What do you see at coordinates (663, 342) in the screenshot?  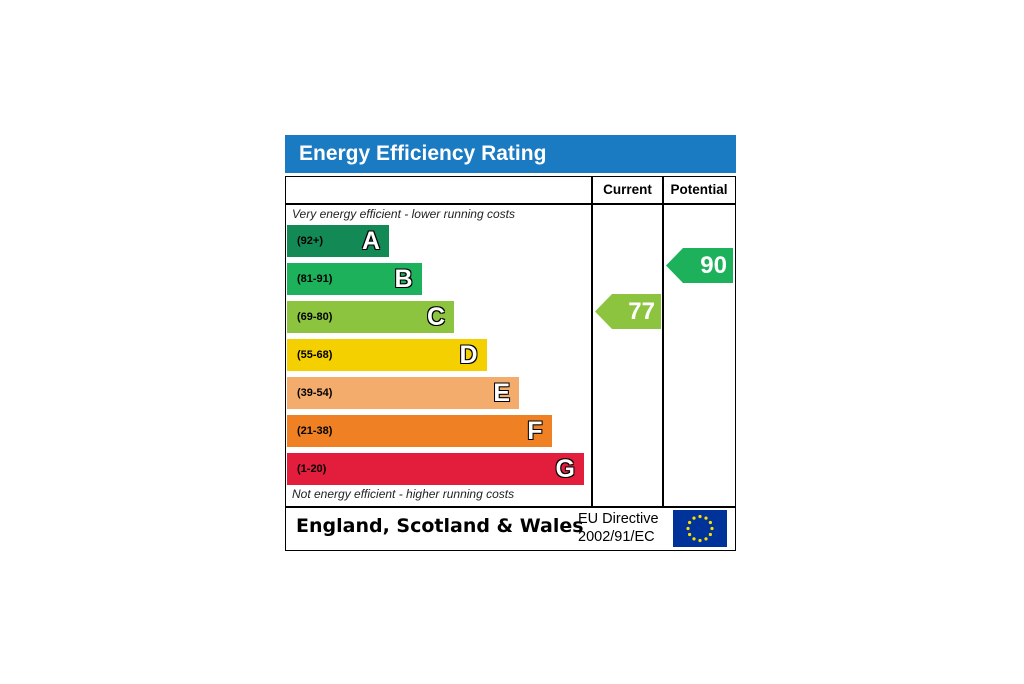 I see `potential-column-divider` at bounding box center [663, 342].